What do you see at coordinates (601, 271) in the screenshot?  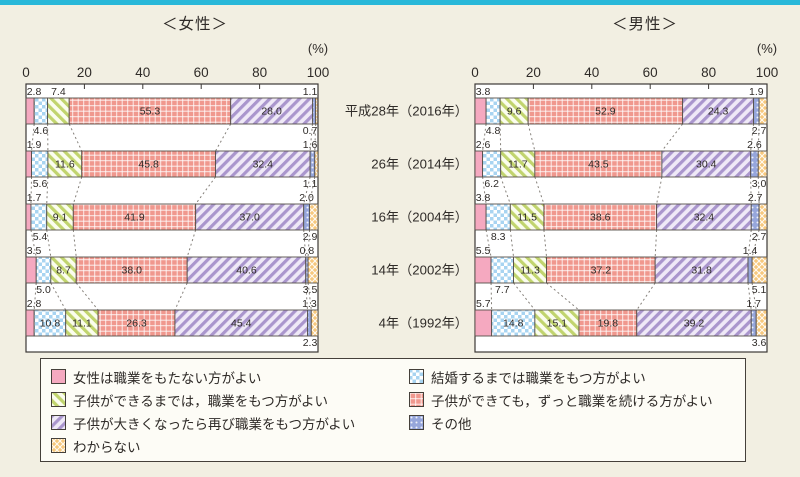 I see `value-label: 37.2` at bounding box center [601, 271].